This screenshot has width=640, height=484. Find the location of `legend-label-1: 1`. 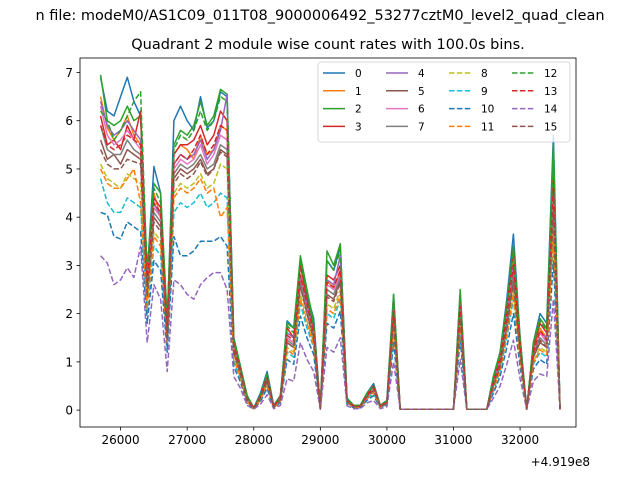

legend-label-1: 1 is located at coordinates (358, 92).